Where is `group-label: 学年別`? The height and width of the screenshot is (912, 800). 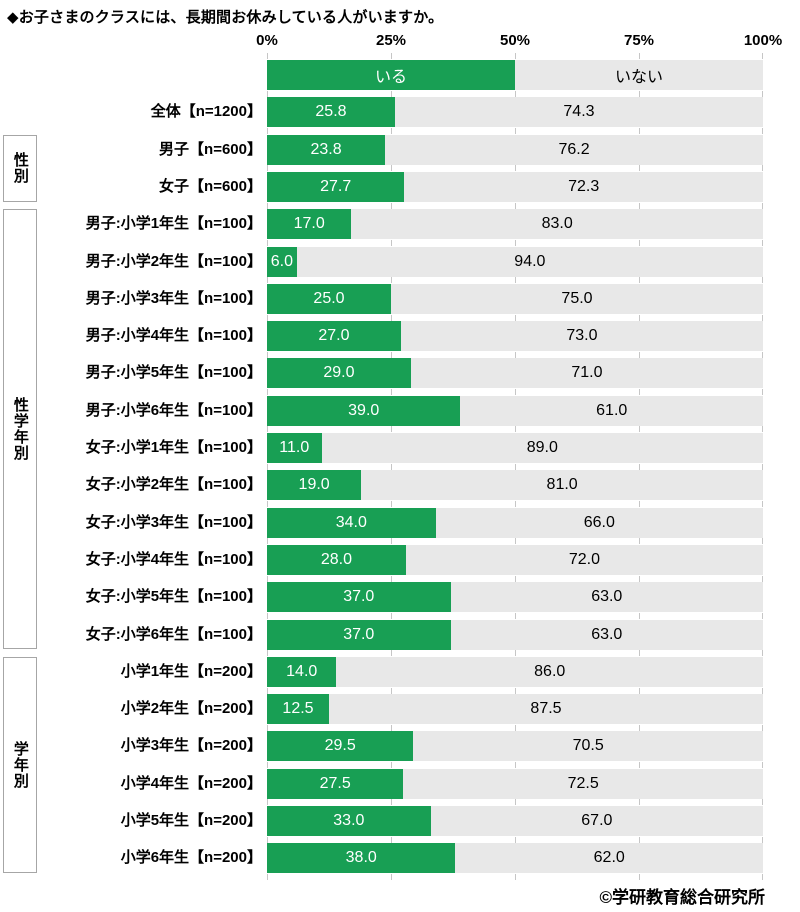
group-label: 学年別 is located at coordinates (20, 765).